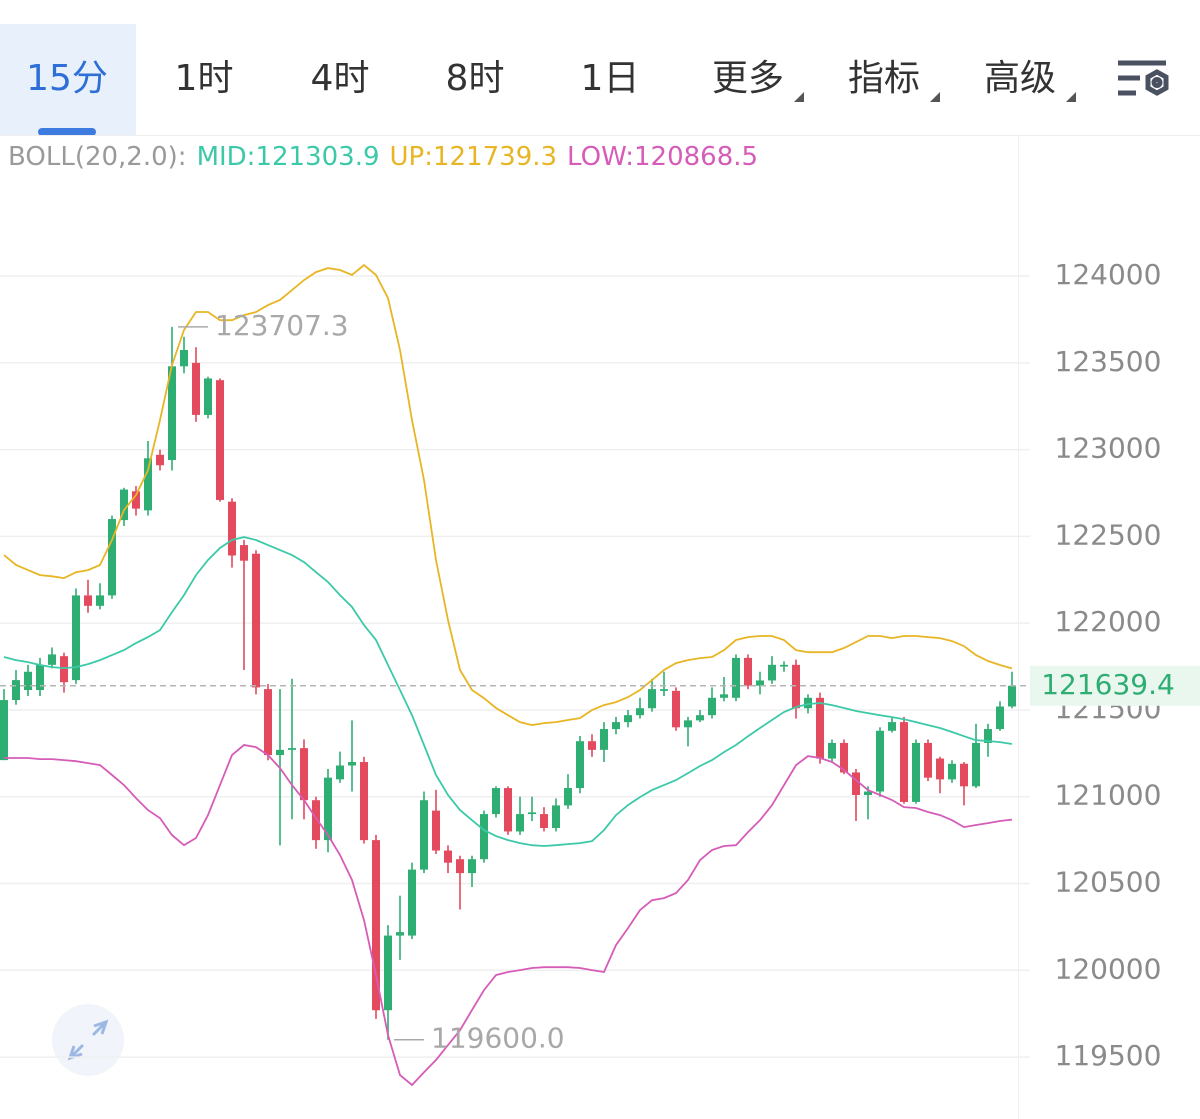  What do you see at coordinates (884, 78) in the screenshot?
I see `menu-tab: 指标` at bounding box center [884, 78].